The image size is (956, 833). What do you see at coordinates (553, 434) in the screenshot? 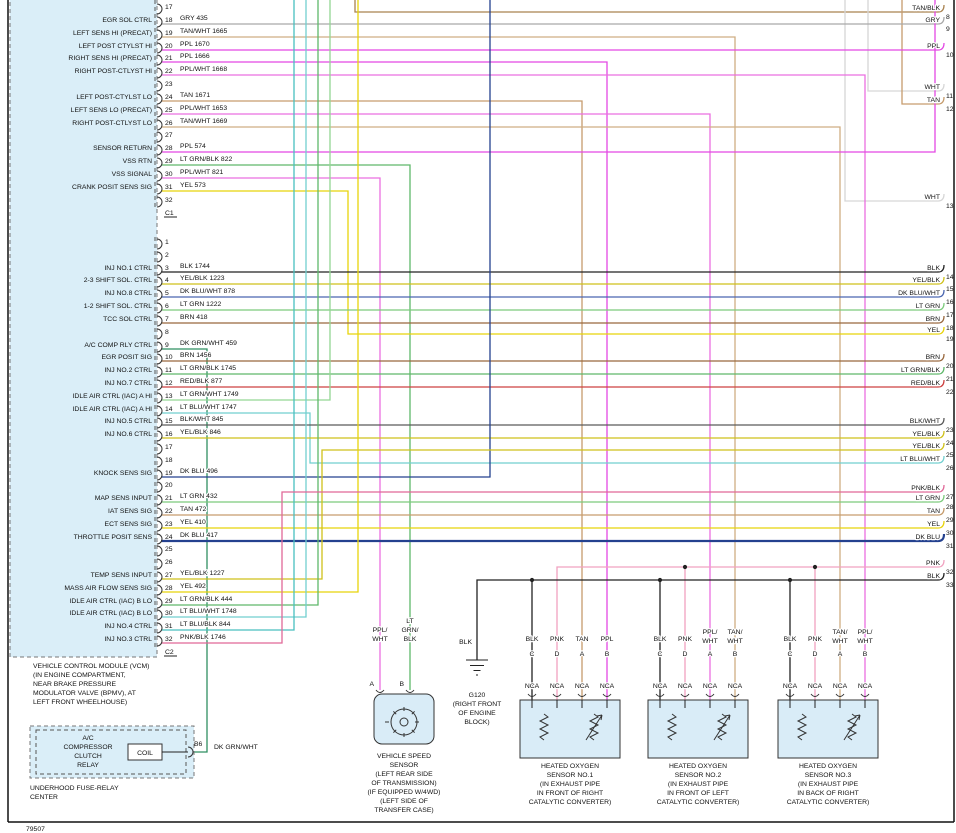
I see `wire-inj6` at bounding box center [553, 434].